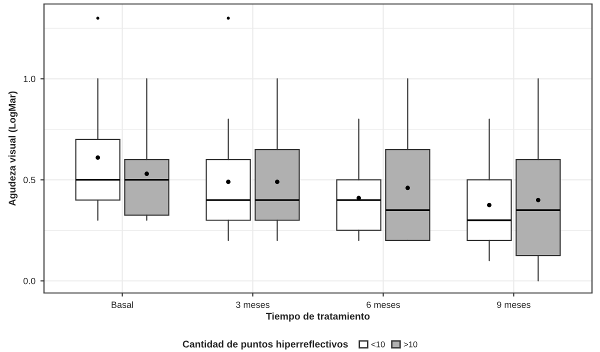  I want to click on x-tick-label: 6 meses, so click(383, 305).